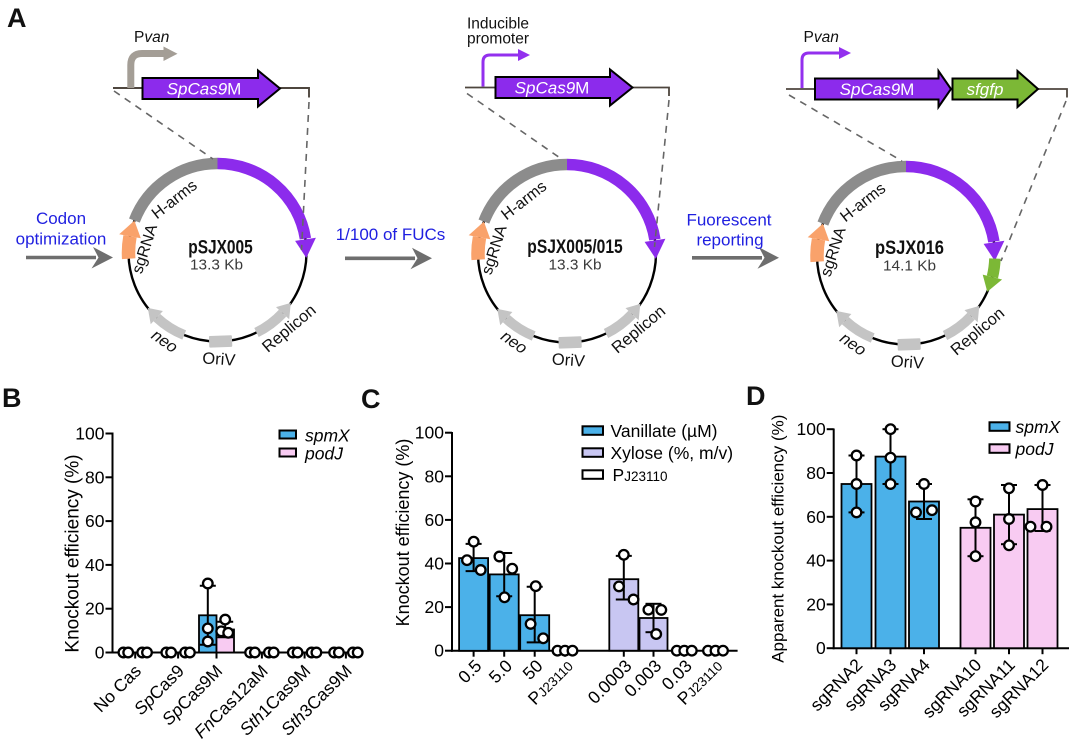 The image size is (1080, 754). I want to click on svg-text: 14.1 Kb, so click(909, 265).